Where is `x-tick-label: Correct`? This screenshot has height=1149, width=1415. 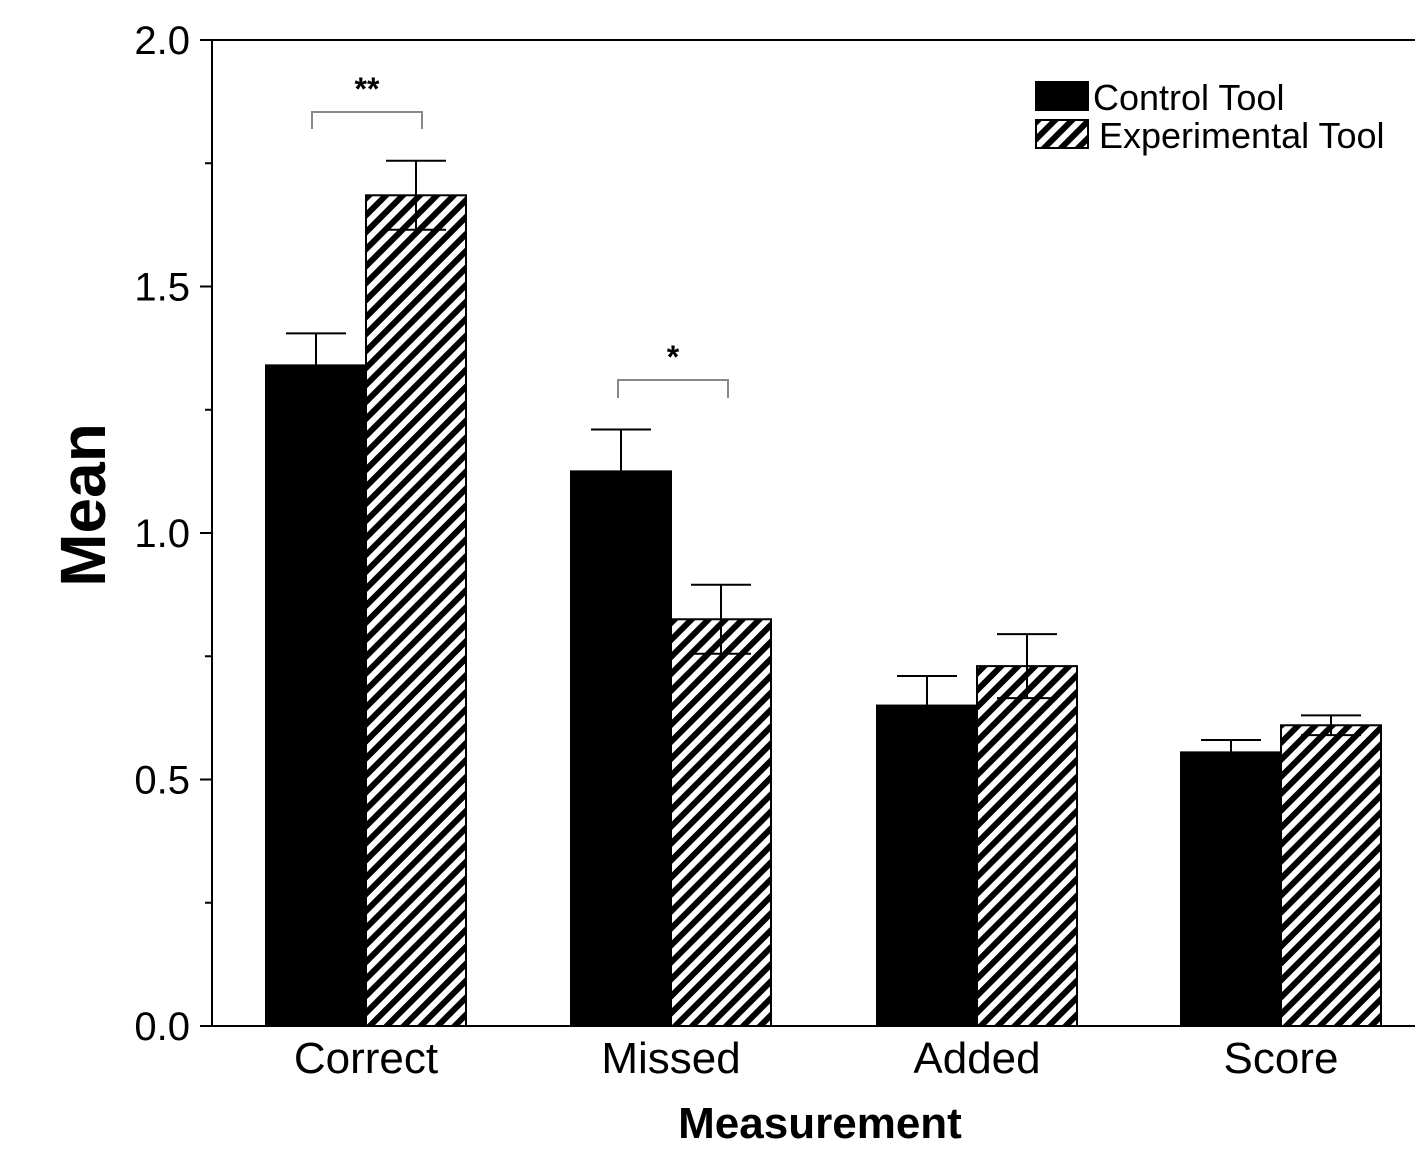 x-tick-label: Correct is located at coordinates (366, 1058).